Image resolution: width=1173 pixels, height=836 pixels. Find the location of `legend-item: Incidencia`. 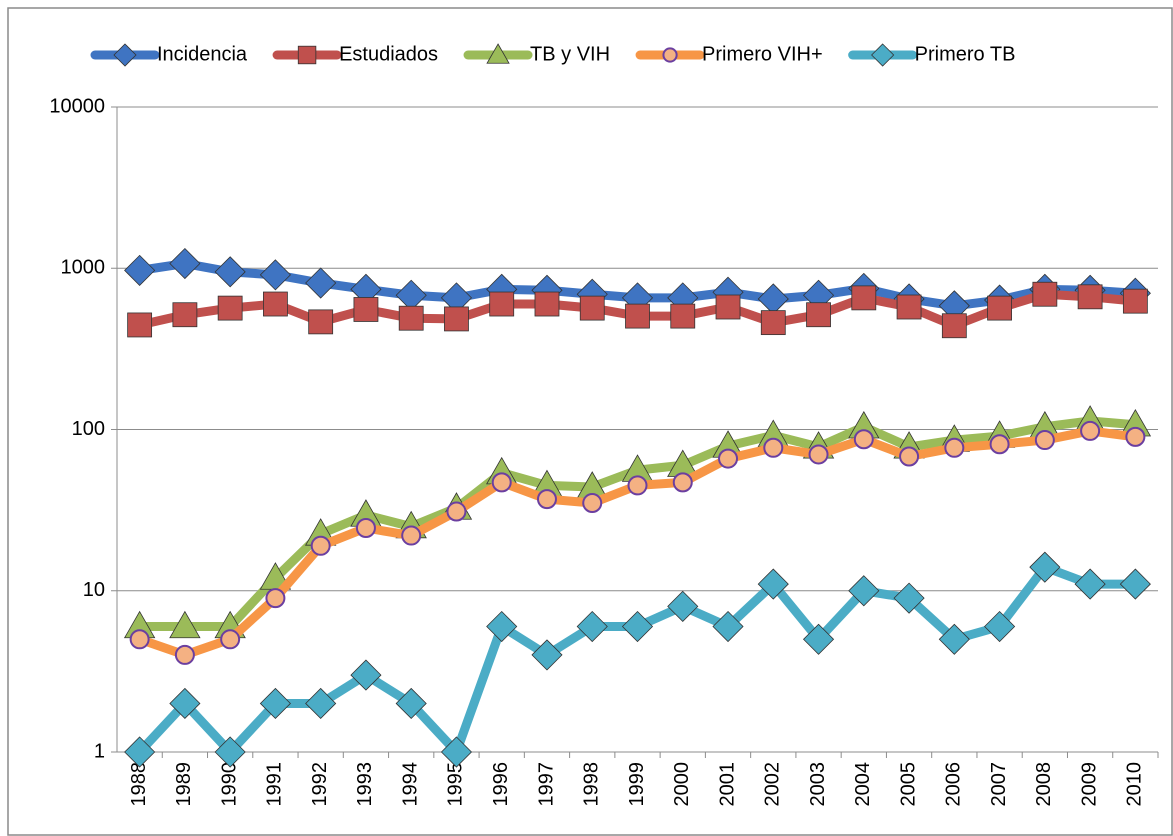

legend-item: Incidencia is located at coordinates (169, 55).